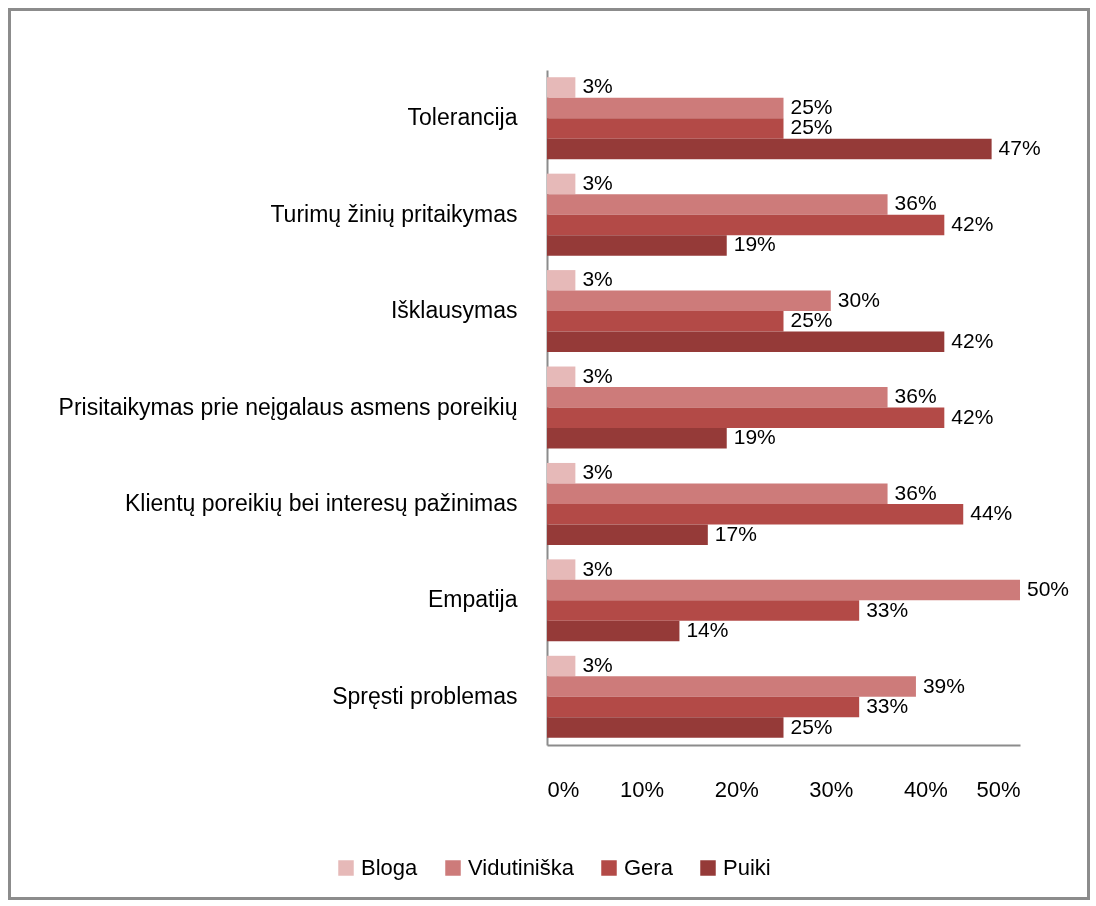 The image size is (1096, 906). I want to click on y-tick-label: Spręsti problemas, so click(425, 695).